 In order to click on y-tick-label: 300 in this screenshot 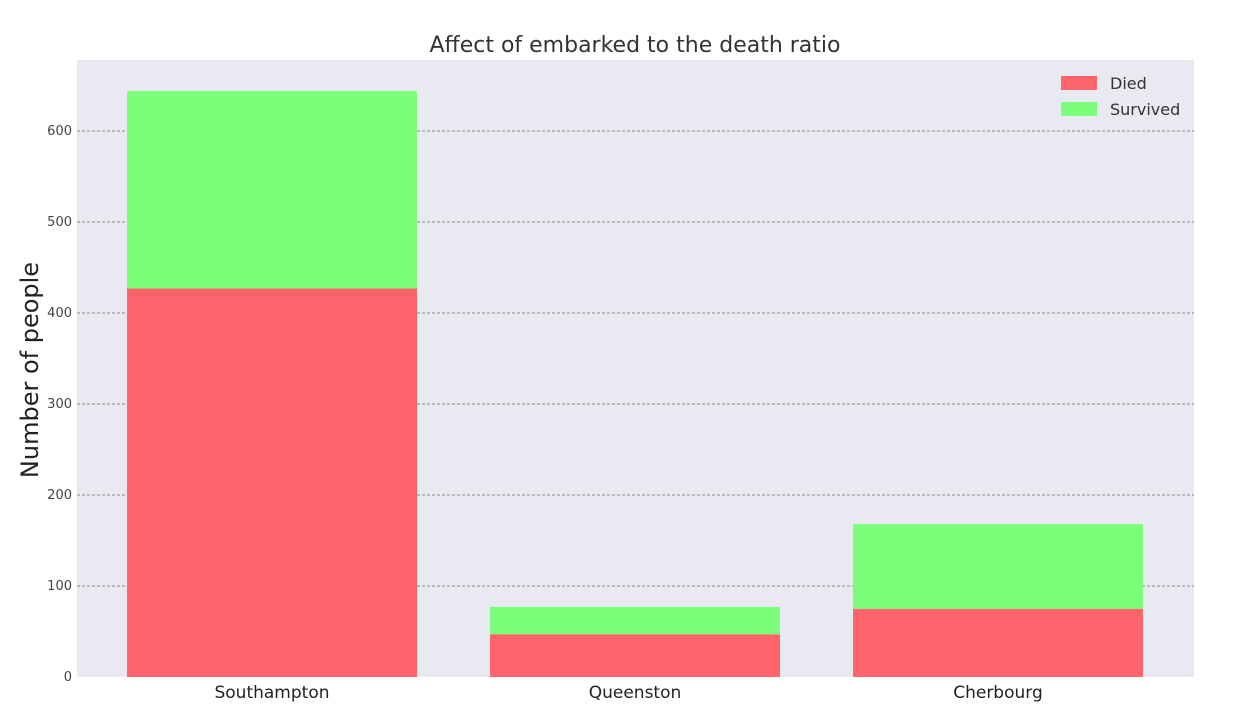, I will do `click(59, 404)`.